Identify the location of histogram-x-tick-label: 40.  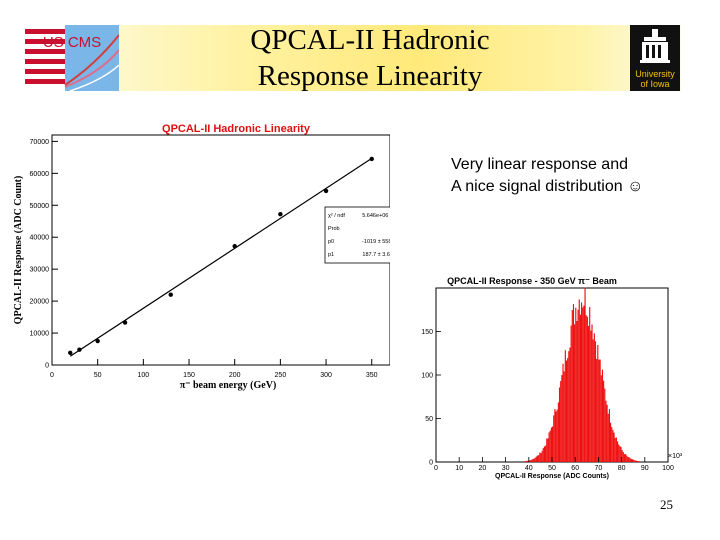
(529, 468).